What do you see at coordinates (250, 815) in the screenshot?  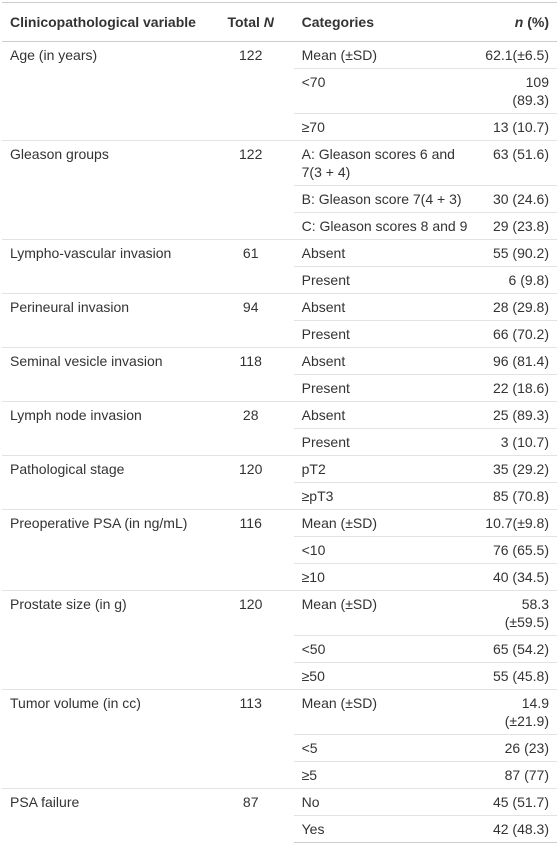 I see `total-cell: 87` at bounding box center [250, 815].